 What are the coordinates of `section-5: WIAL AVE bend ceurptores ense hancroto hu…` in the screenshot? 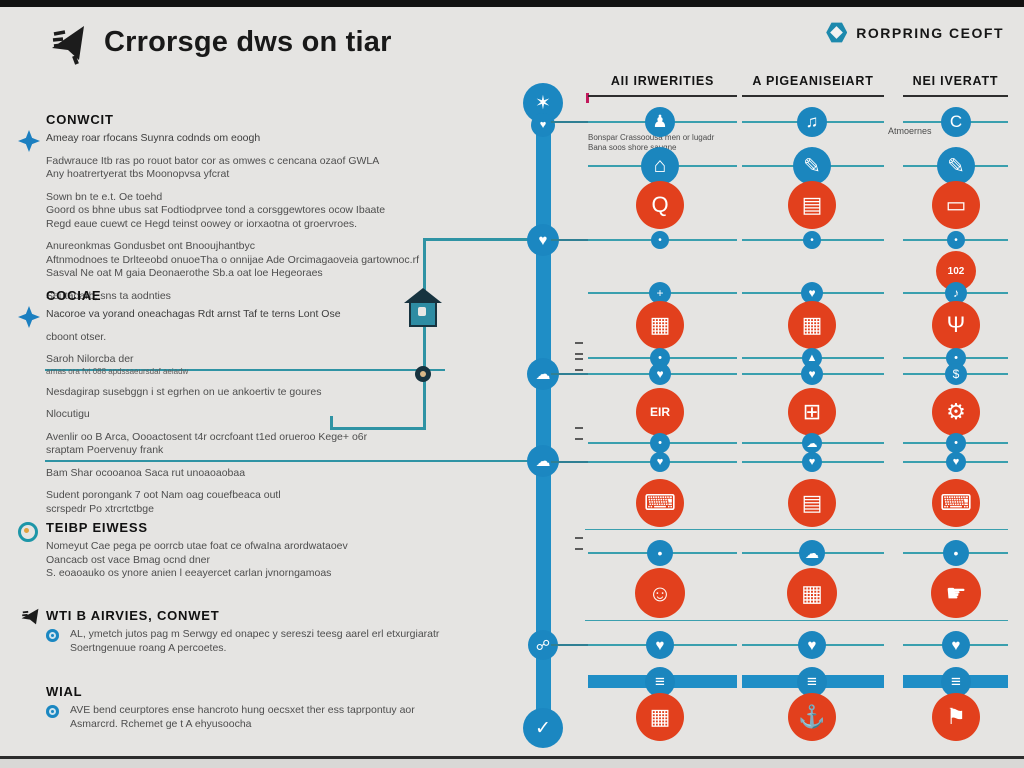 It's located at (266, 712).